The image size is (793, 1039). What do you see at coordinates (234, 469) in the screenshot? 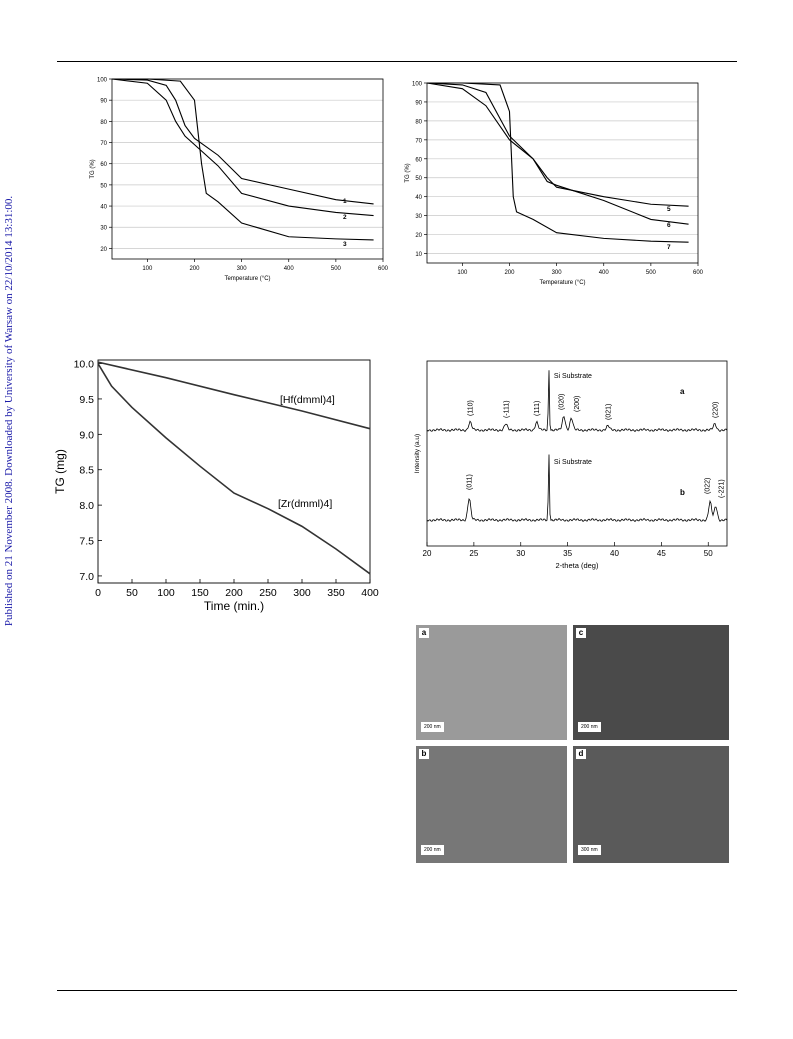
I see `tg-curve` at bounding box center [234, 469].